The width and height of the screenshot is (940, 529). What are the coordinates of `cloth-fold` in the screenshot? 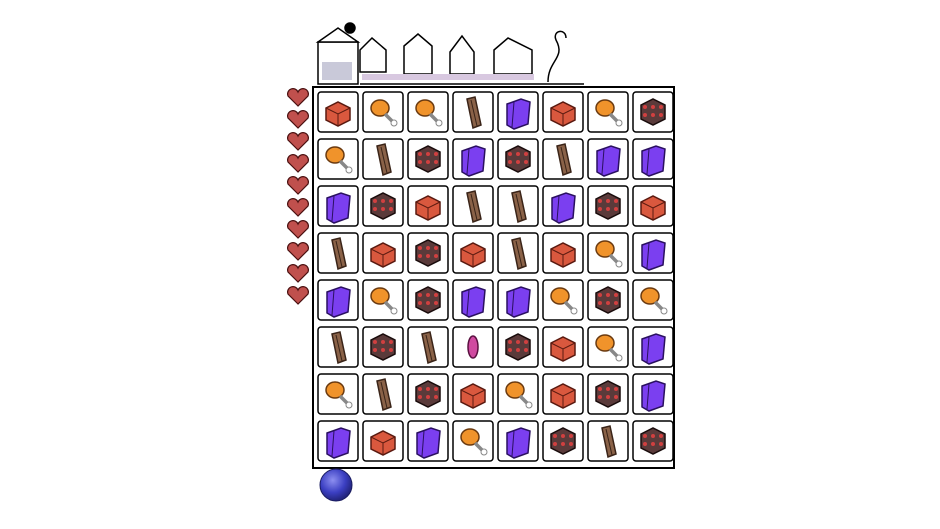 It's located at (648, 349).